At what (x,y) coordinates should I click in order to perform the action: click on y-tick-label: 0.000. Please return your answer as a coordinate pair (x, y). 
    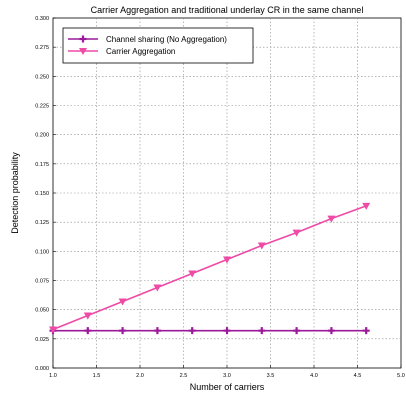
    Looking at the image, I should click on (42, 369).